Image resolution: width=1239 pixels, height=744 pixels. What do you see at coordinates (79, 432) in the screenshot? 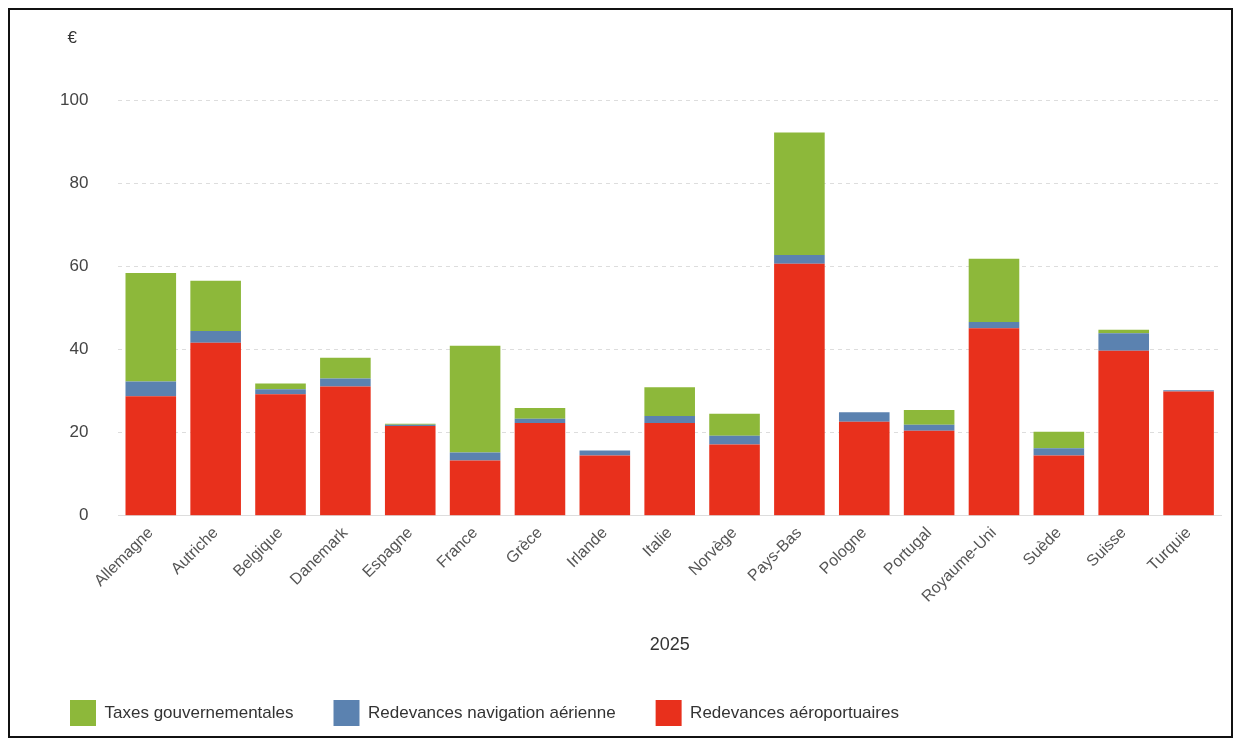
I see `y-tick-label: 20` at bounding box center [79, 432].